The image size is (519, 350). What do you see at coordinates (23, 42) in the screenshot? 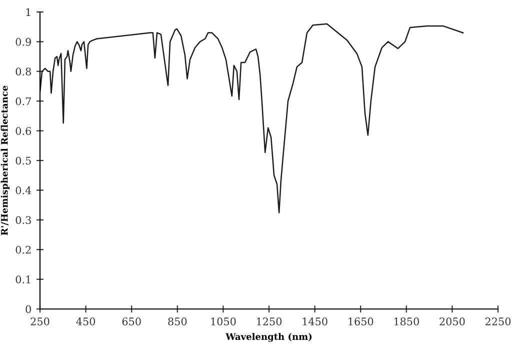
I see `y-tick-label: 0.9` at bounding box center [23, 42].